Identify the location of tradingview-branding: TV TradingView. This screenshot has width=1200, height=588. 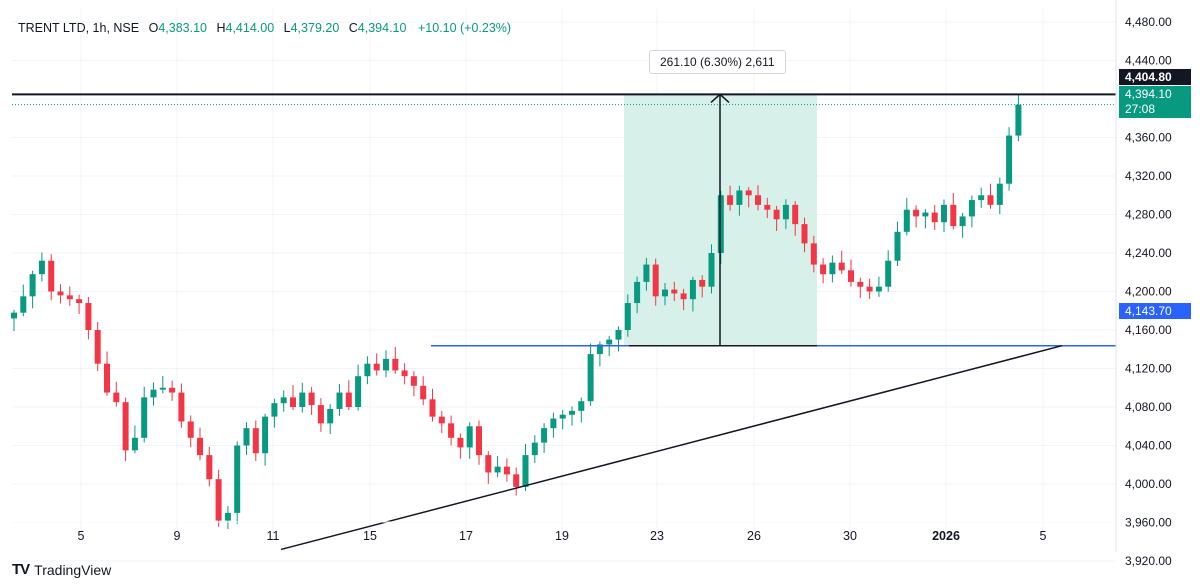
(61, 569).